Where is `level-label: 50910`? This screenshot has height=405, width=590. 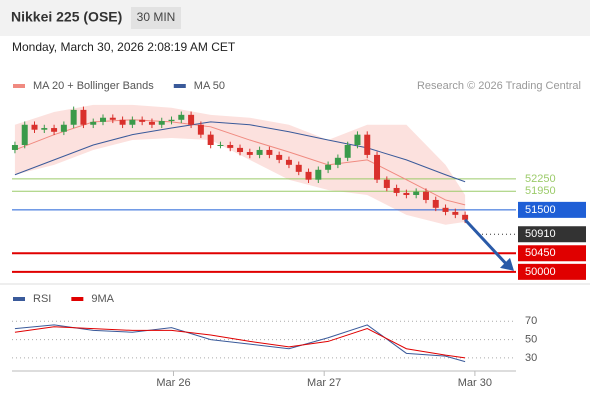 level-label: 50910 is located at coordinates (540, 234).